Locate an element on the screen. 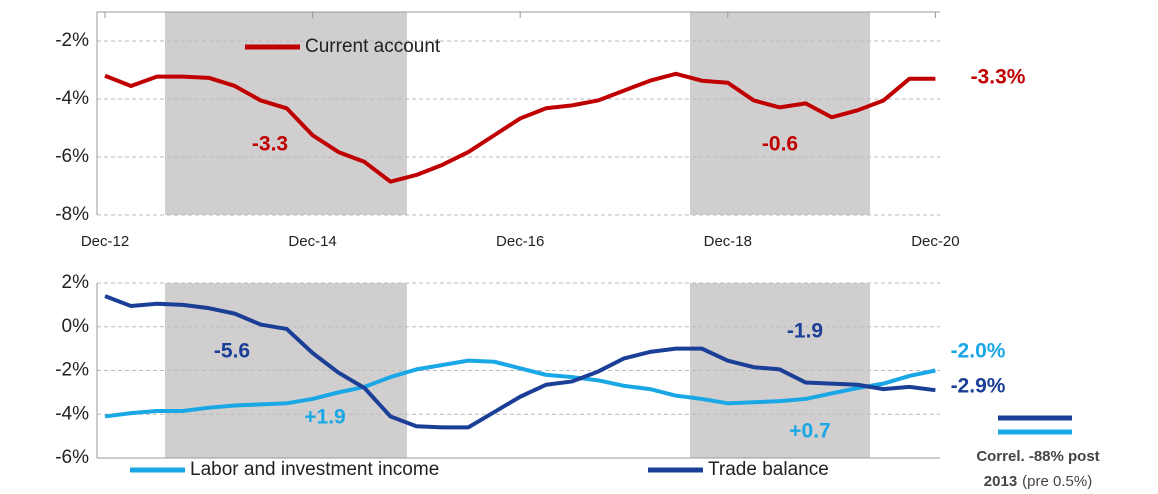  annotation: +1.9 is located at coordinates (324, 417).